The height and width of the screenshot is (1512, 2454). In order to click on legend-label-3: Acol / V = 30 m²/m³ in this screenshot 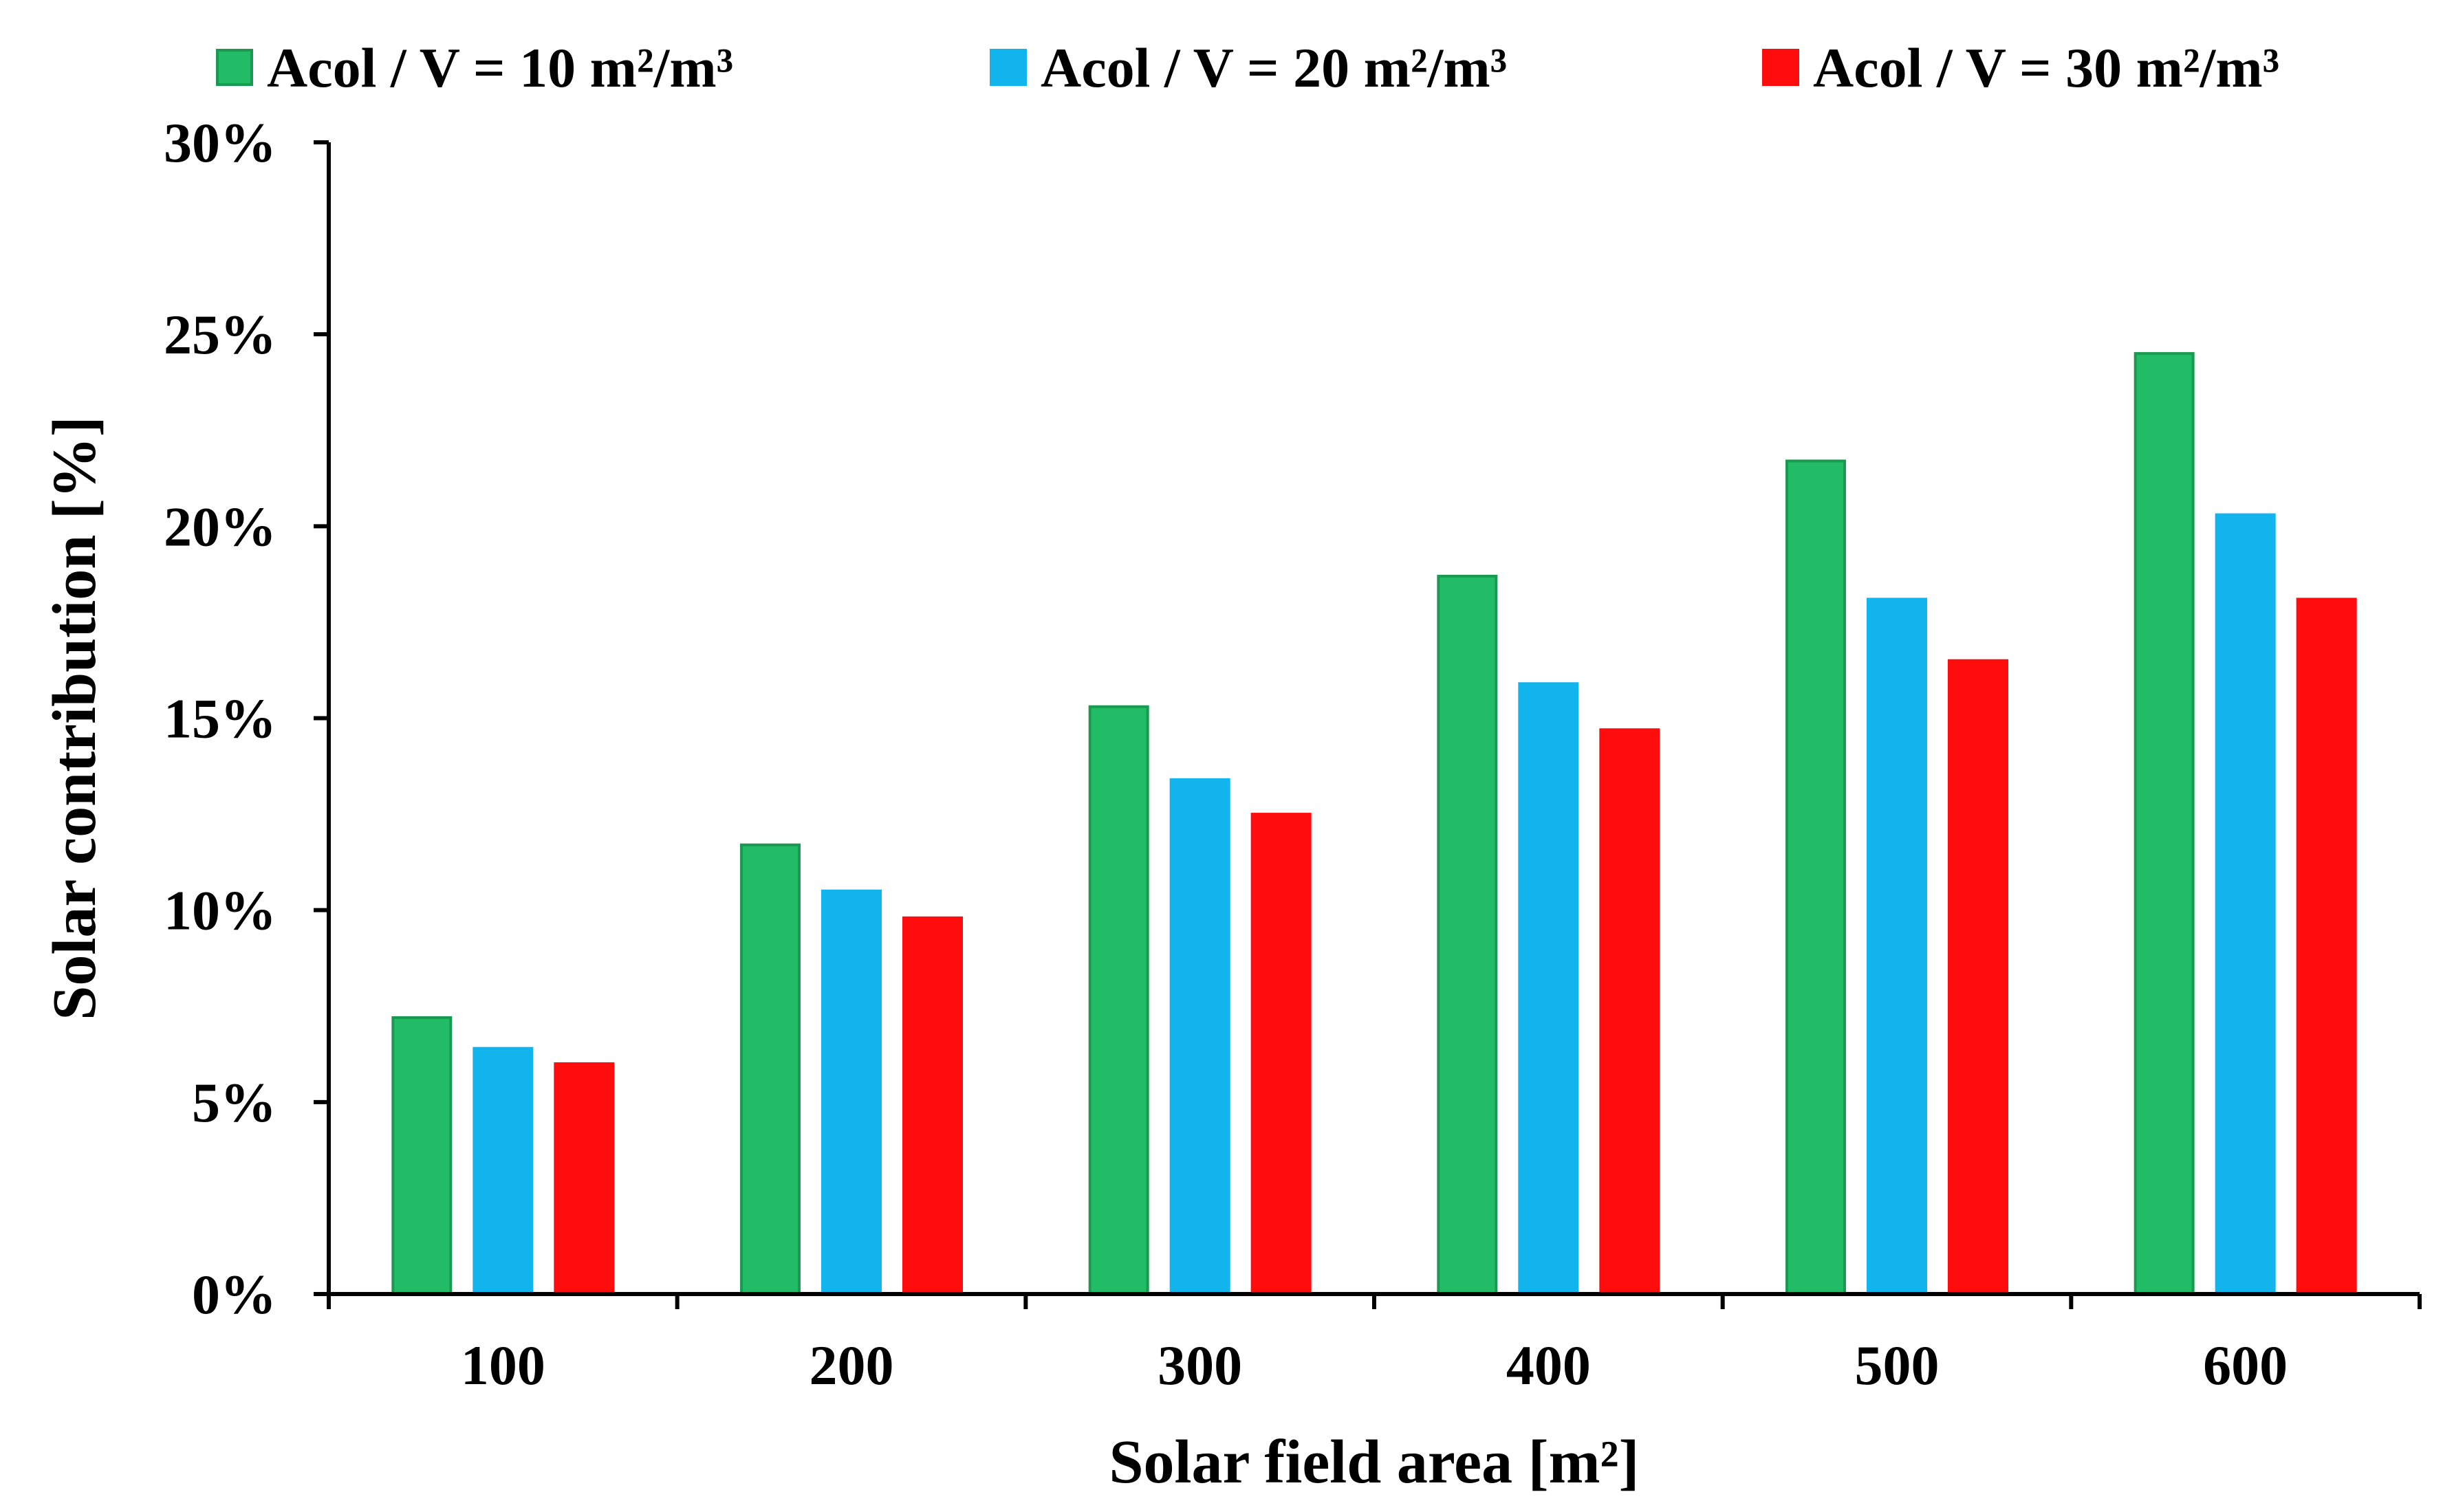, I will do `click(2046, 67)`.